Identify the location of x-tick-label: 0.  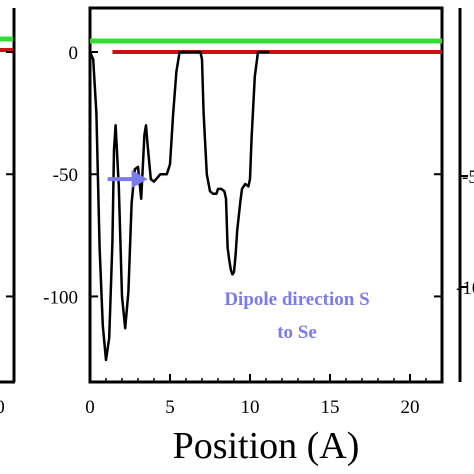
(90, 407).